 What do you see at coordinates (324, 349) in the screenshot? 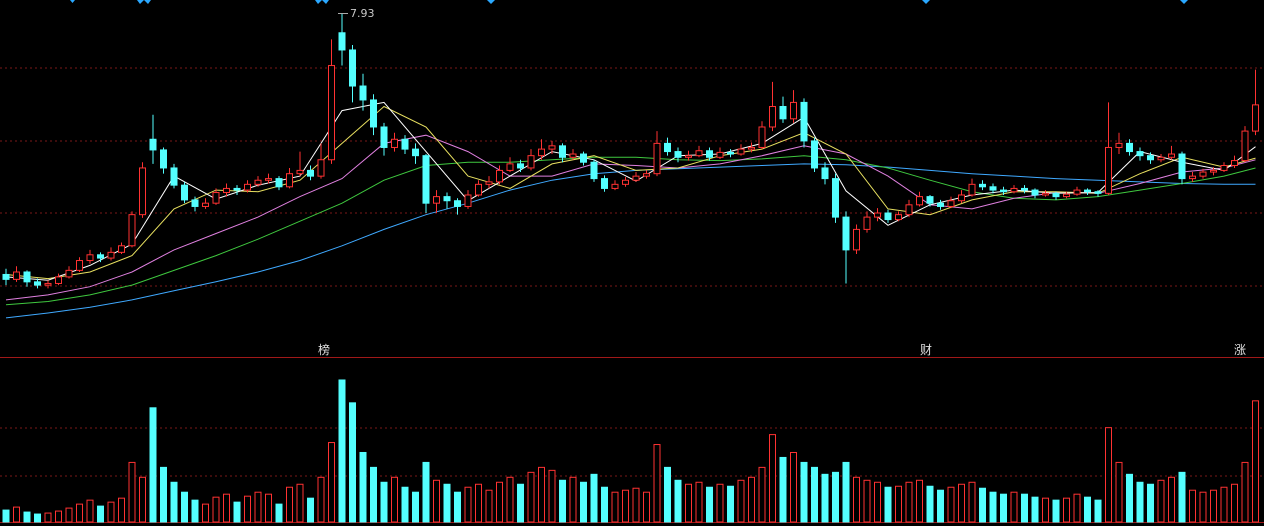
I see `event-marker: 榜` at bounding box center [324, 349].